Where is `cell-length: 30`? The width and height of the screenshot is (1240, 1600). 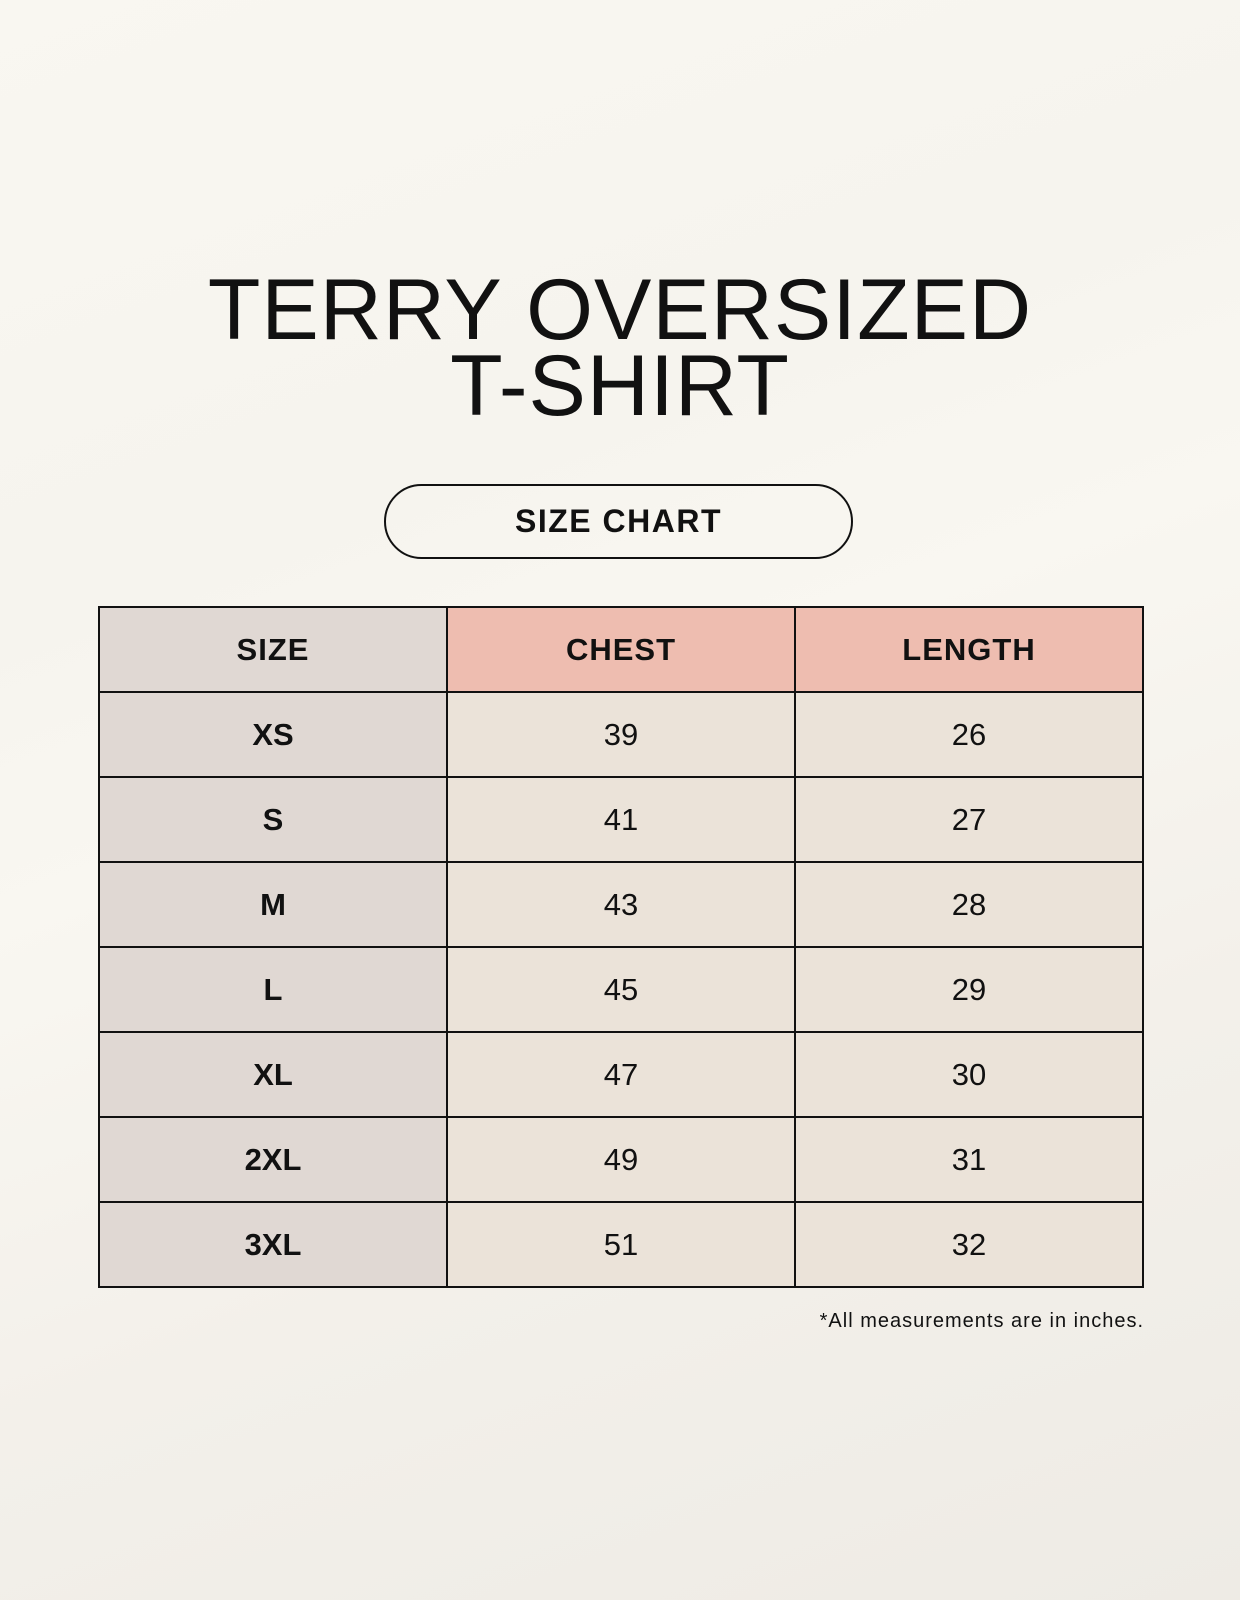
cell-length: 30 is located at coordinates (969, 1074).